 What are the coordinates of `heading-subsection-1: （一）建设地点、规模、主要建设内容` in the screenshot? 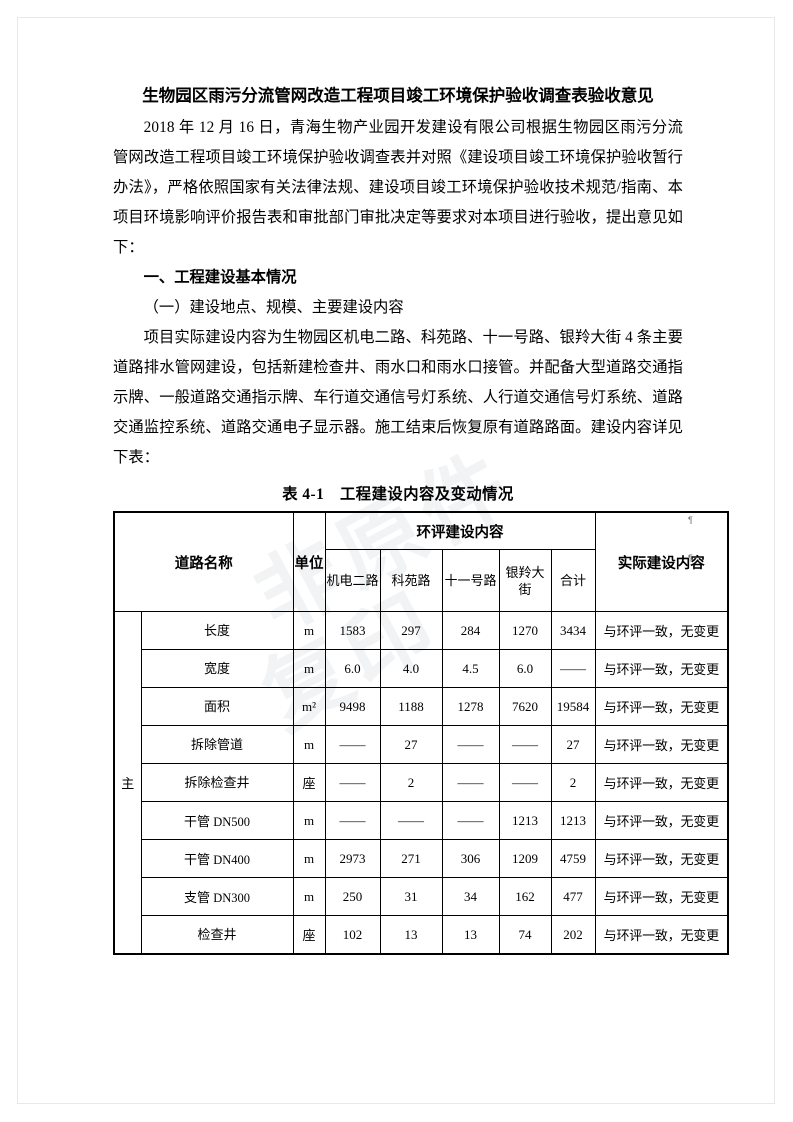 It's located at (273, 307).